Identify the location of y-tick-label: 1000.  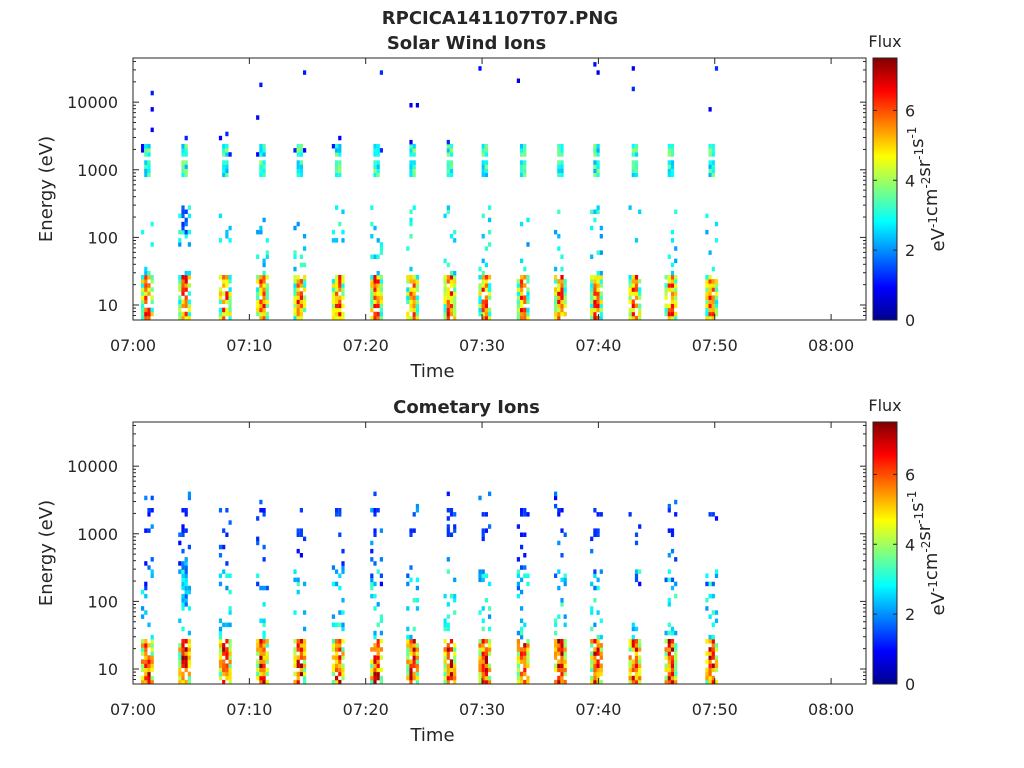
(97, 170).